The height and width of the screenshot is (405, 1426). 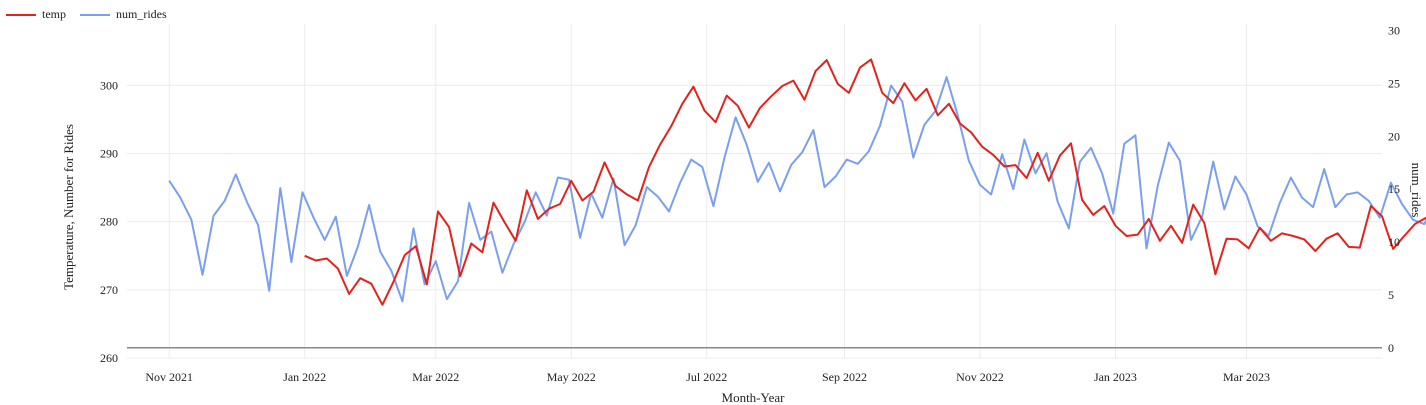 What do you see at coordinates (54, 14) in the screenshot?
I see `legend-label-temp: temp` at bounding box center [54, 14].